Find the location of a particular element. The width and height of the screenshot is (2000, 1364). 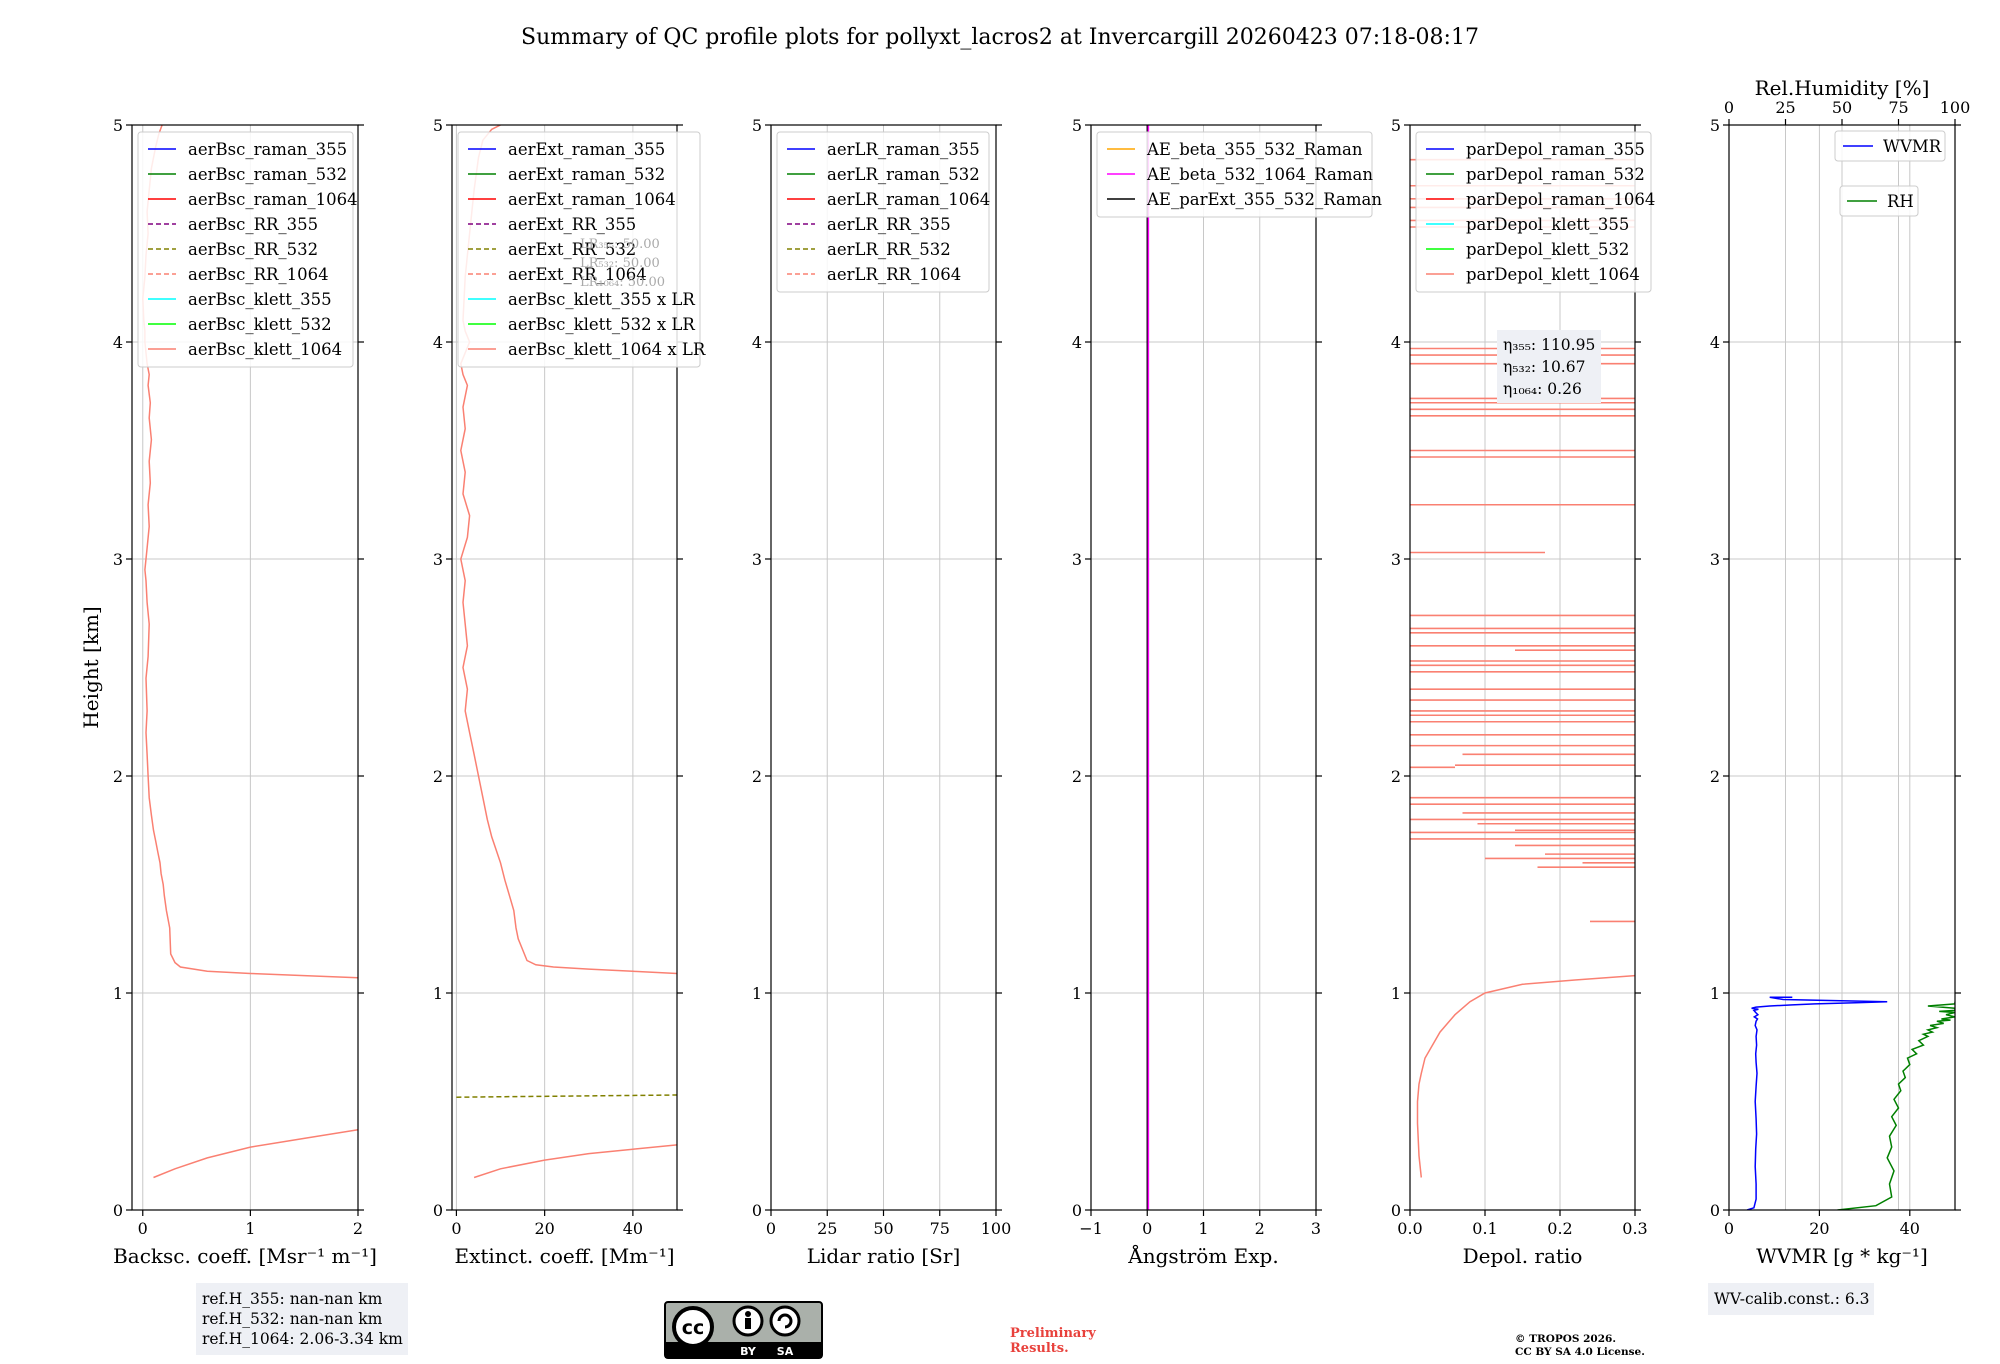

lr-annotation: LR₁₀₆₄: 50.00 is located at coordinates (622, 282).